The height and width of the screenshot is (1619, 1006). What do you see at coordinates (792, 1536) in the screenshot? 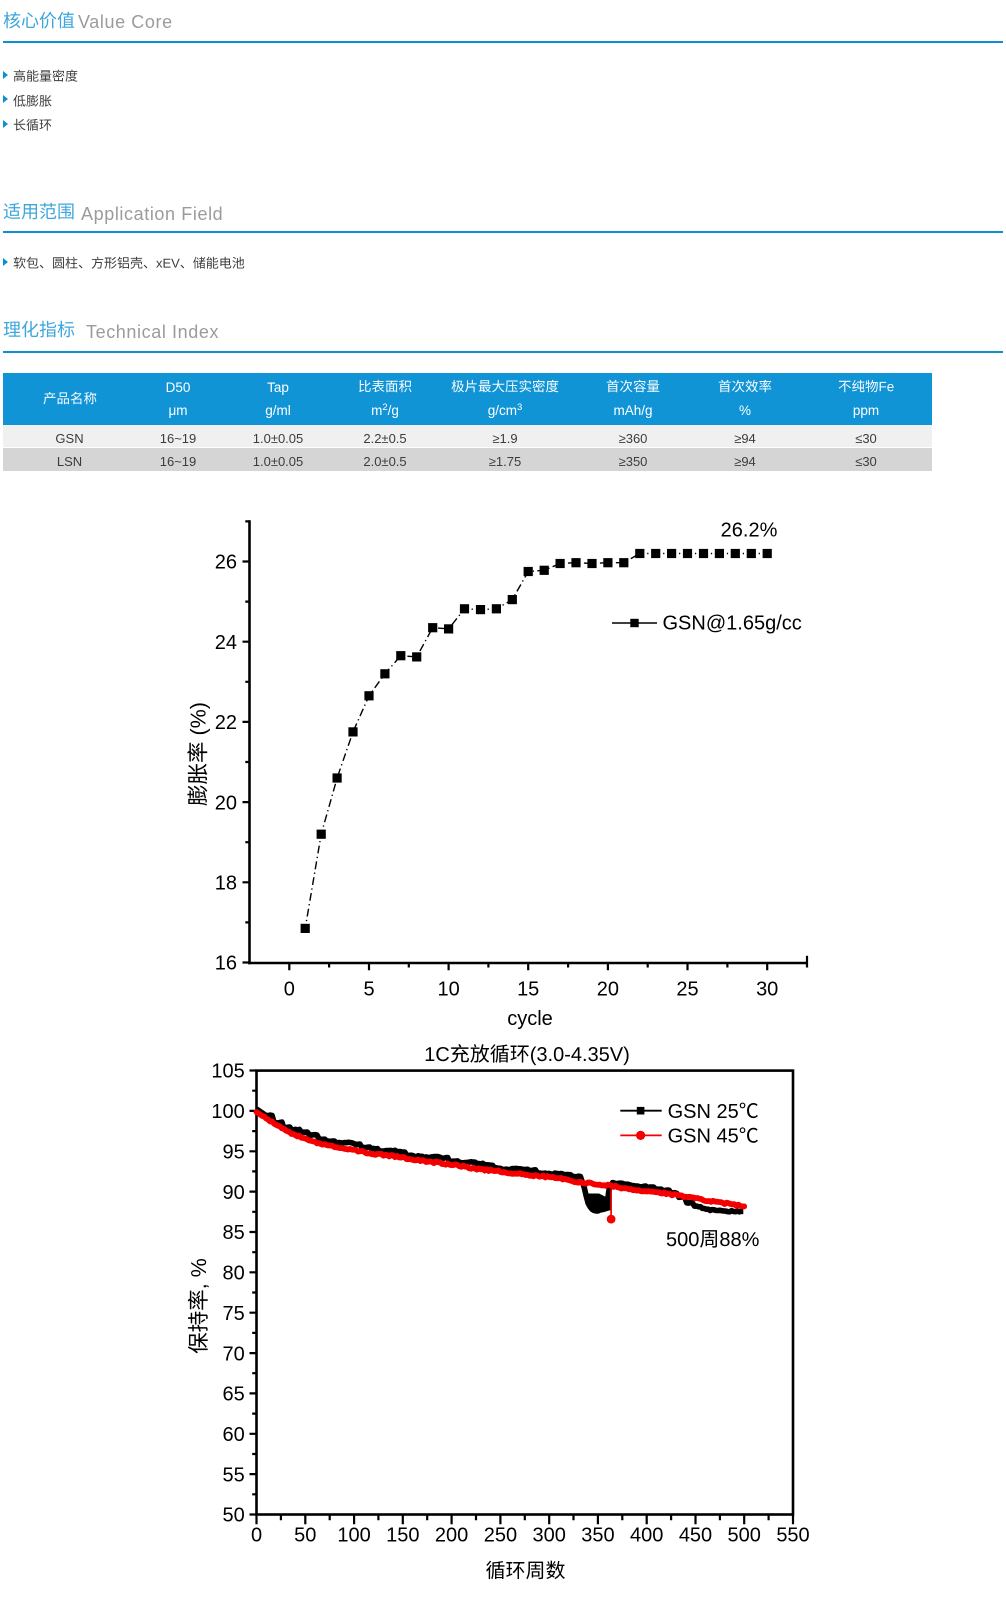
I see `svg-text: 550` at bounding box center [792, 1536].